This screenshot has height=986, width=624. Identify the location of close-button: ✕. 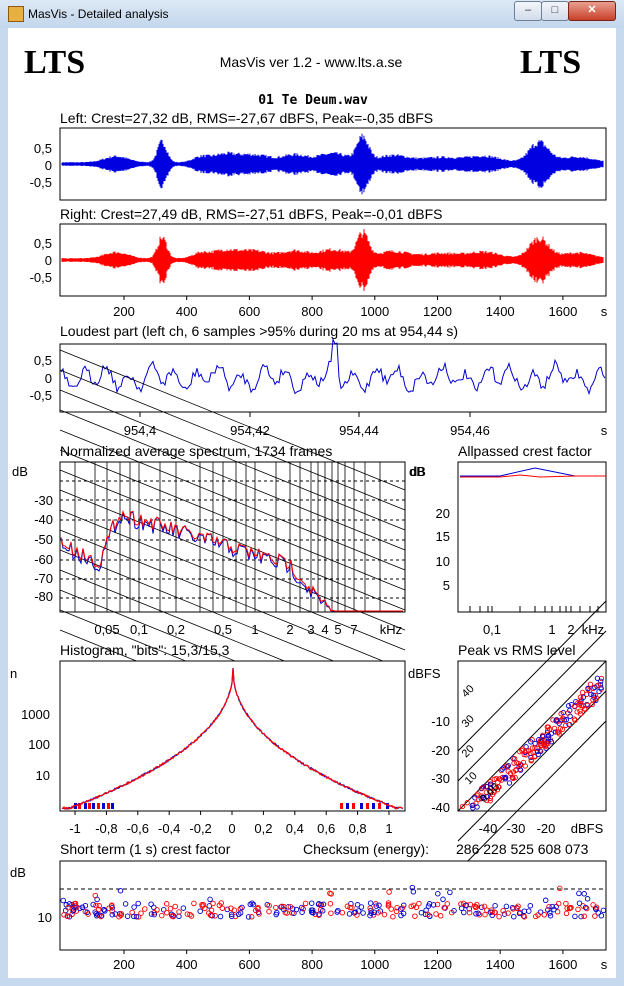
(592, 11).